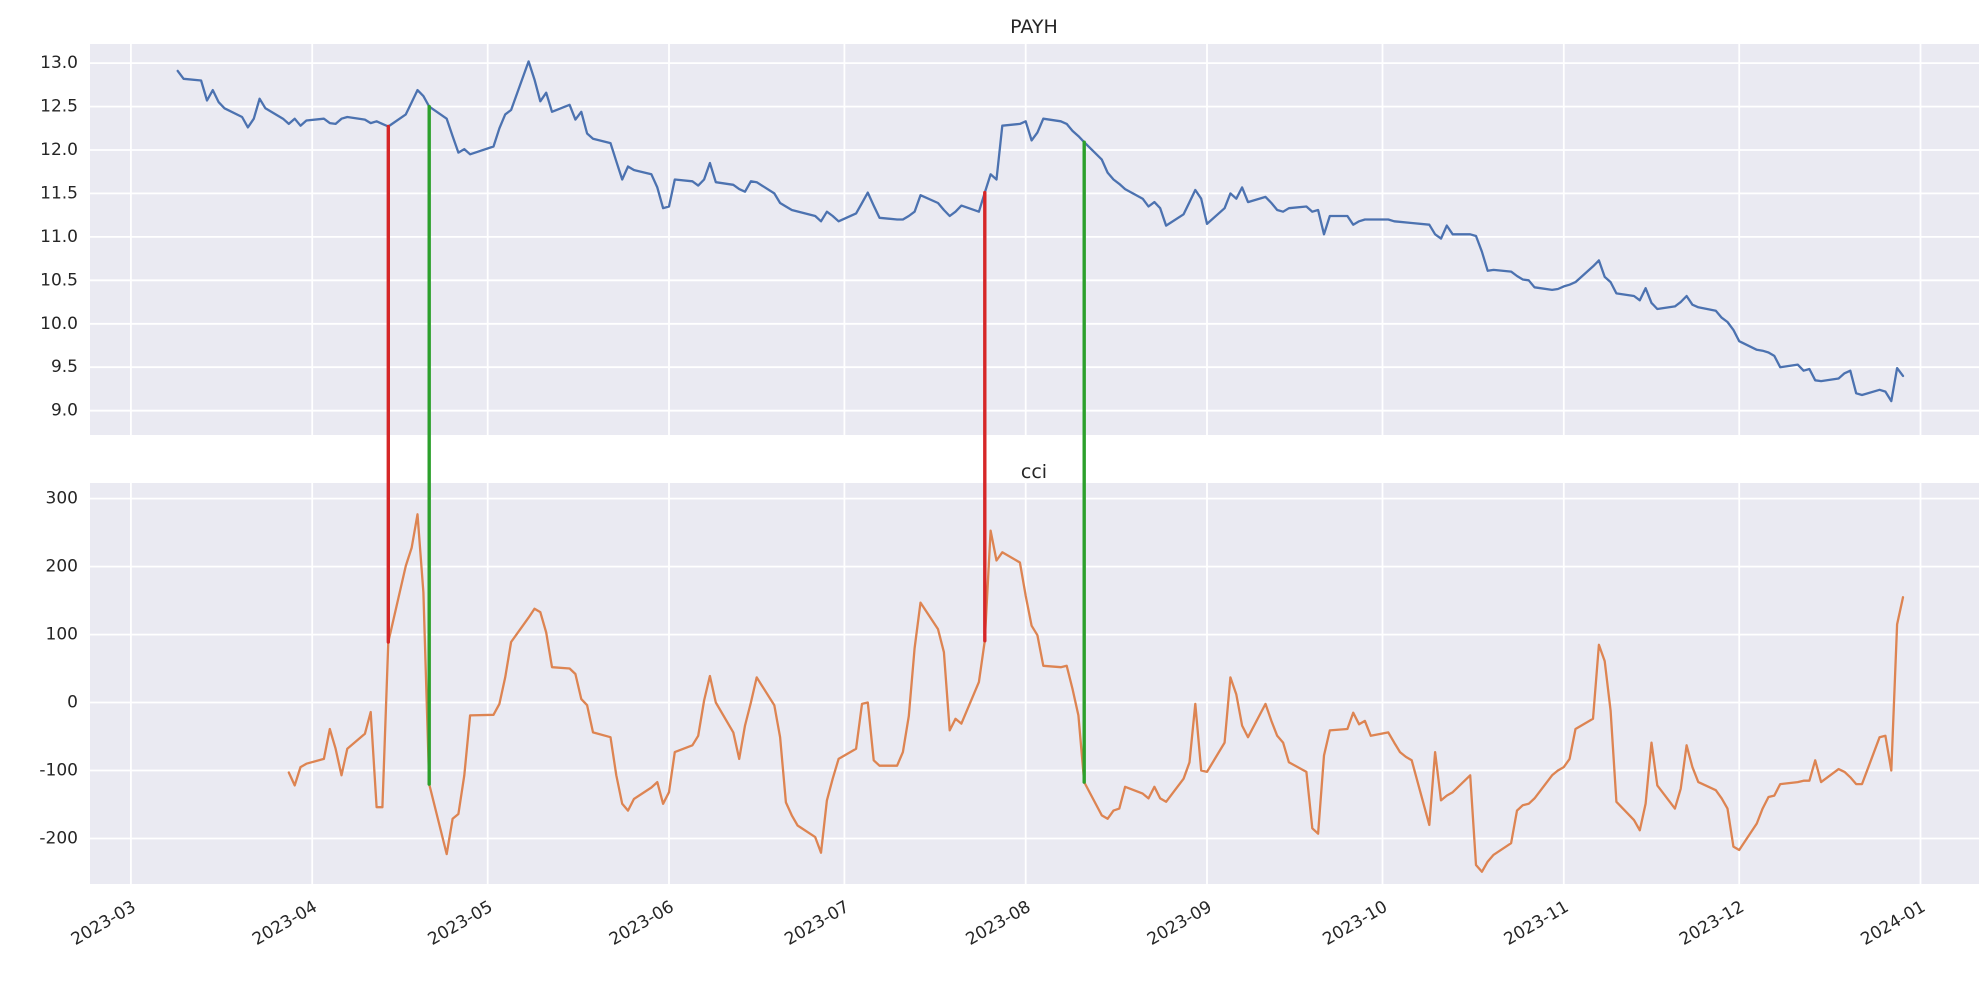 The height and width of the screenshot is (996, 1984). Describe the element at coordinates (62, 567) in the screenshot. I see `y-tick-label: 200` at that location.